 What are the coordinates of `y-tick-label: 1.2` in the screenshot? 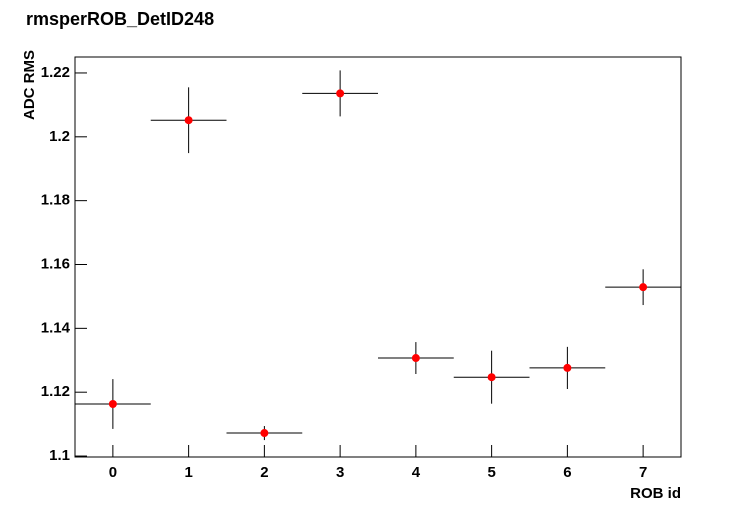 It's located at (59, 136).